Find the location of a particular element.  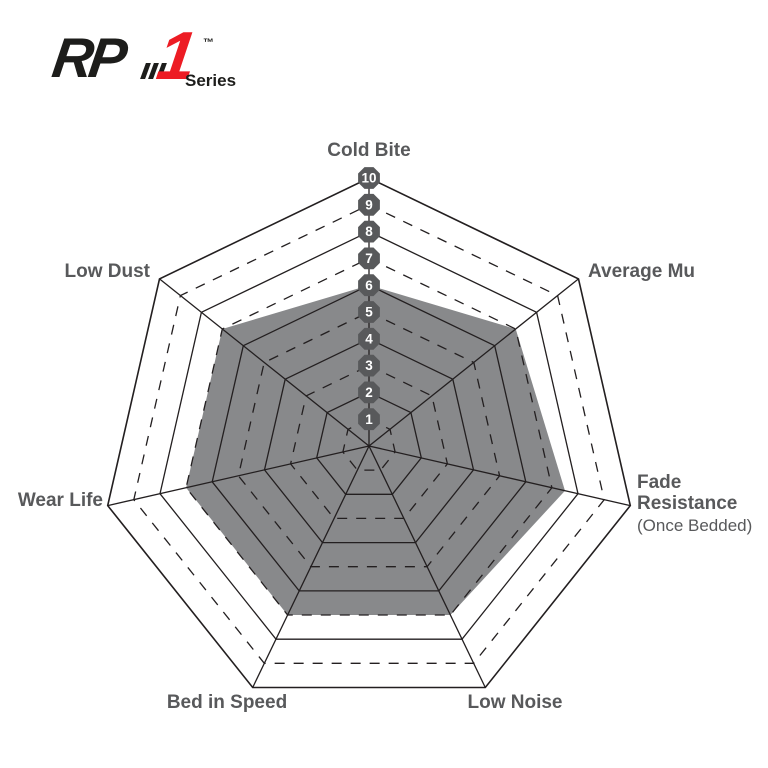

scale-badge-label: 8 is located at coordinates (369, 231).